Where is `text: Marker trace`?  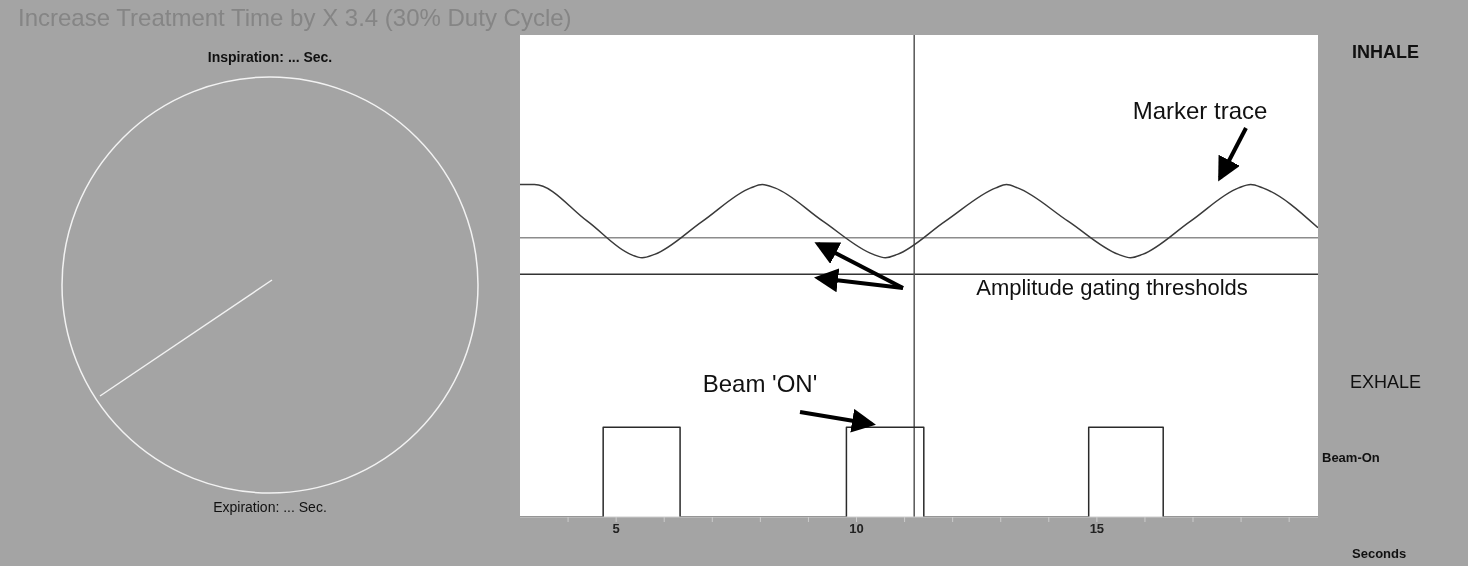 text: Marker trace is located at coordinates (1200, 110).